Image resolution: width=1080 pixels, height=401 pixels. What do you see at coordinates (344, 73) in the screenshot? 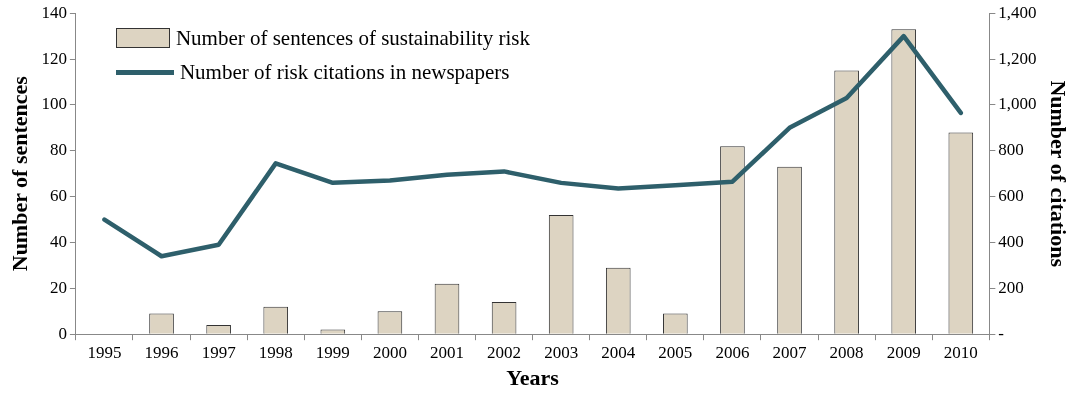
I see `legend-label: Number of risk citations in newspapers` at bounding box center [344, 73].